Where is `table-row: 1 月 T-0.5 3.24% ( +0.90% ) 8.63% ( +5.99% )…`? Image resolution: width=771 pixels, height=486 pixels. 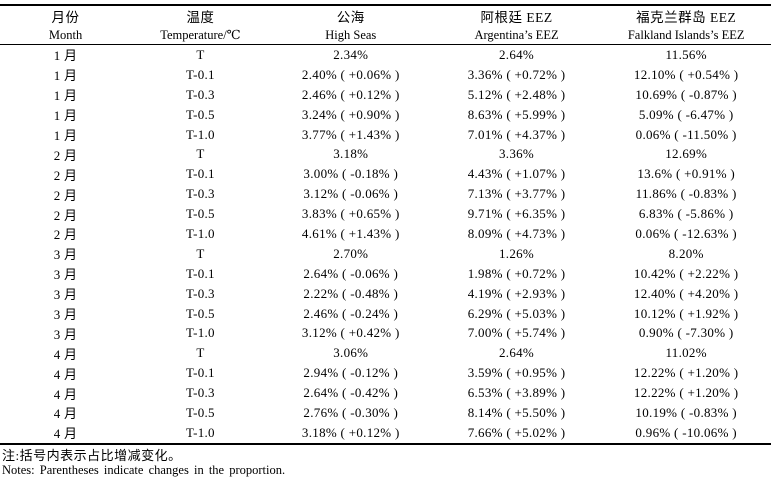 table-row: 1 月 T-0.5 3.24% ( +0.90% ) 8.63% ( +5.99% )… is located at coordinates (385, 115).